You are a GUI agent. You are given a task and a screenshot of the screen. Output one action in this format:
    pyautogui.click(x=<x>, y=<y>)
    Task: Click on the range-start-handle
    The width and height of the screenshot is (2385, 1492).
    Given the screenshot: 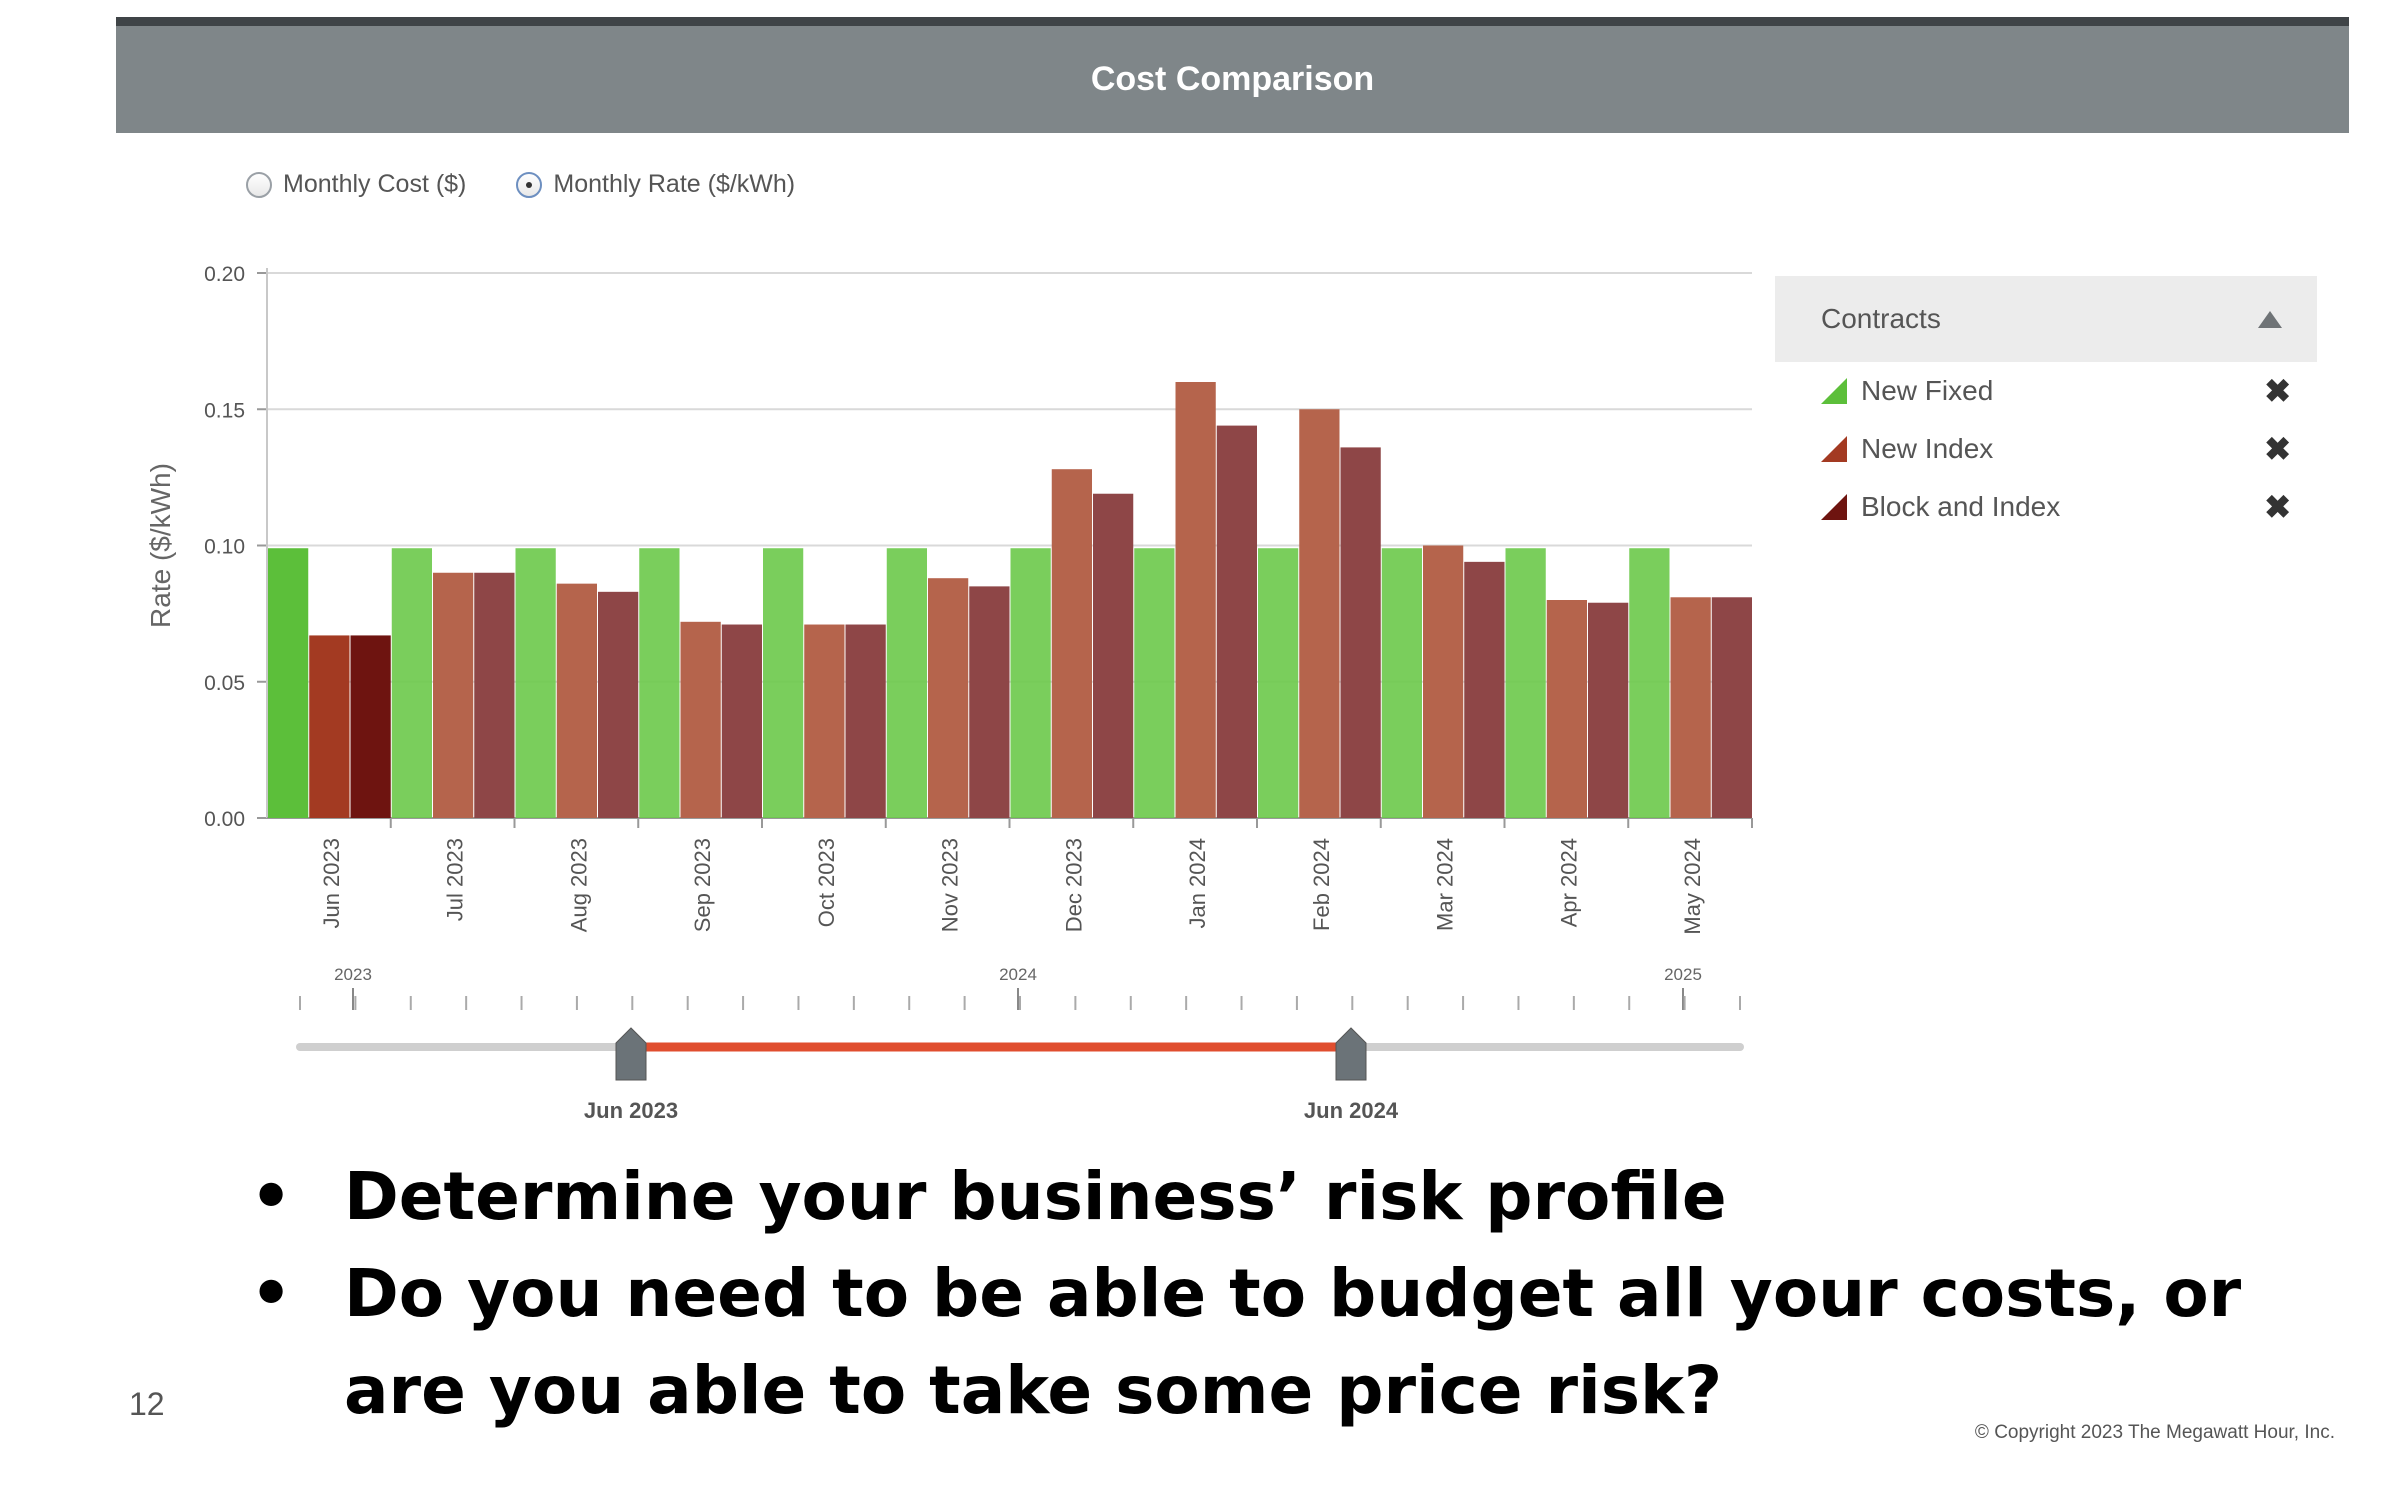 What is the action you would take?
    pyautogui.click(x=631, y=1054)
    